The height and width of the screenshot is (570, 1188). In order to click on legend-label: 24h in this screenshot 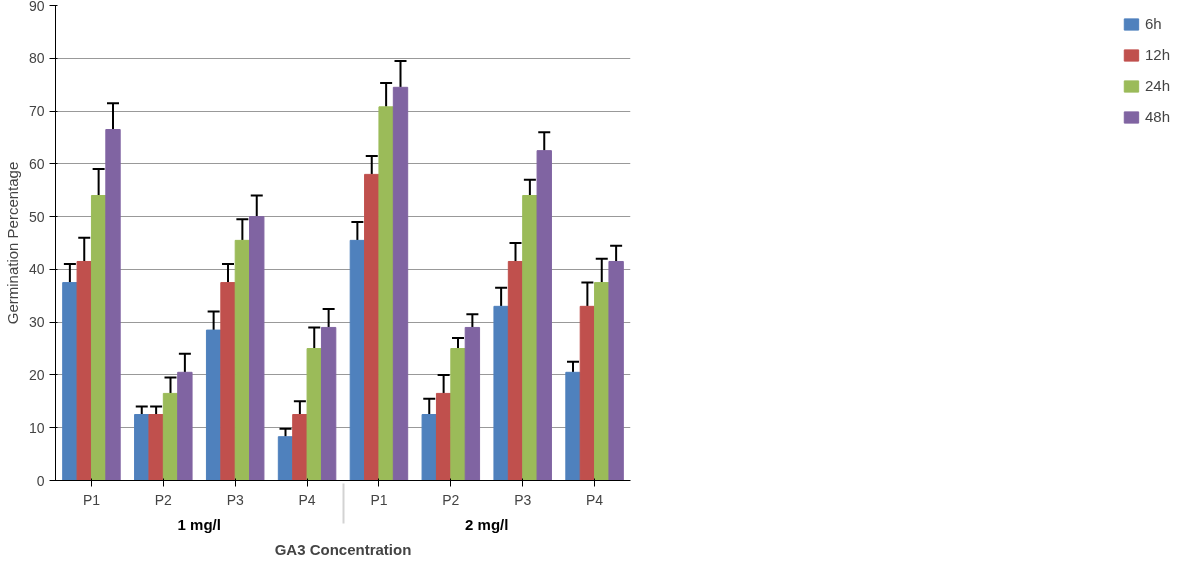, I will do `click(1157, 85)`.